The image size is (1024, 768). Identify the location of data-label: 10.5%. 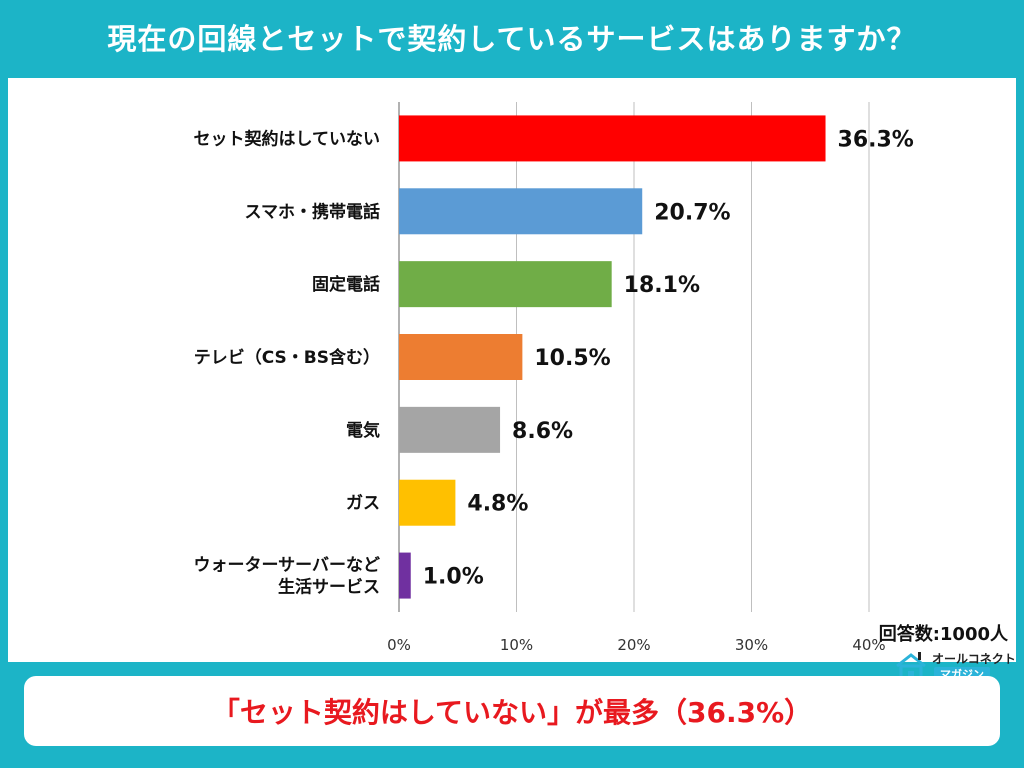
(572, 358).